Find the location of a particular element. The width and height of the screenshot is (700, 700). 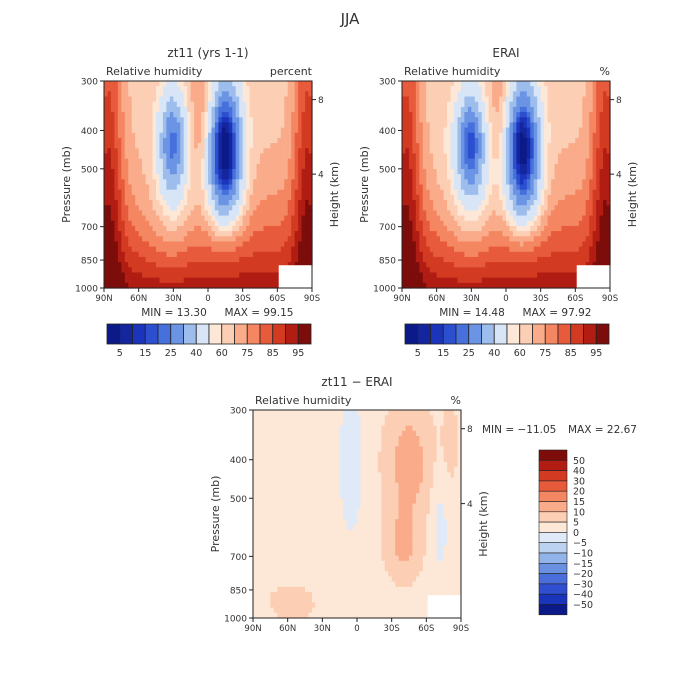

max-value: MAX = 99.15 is located at coordinates (259, 313).